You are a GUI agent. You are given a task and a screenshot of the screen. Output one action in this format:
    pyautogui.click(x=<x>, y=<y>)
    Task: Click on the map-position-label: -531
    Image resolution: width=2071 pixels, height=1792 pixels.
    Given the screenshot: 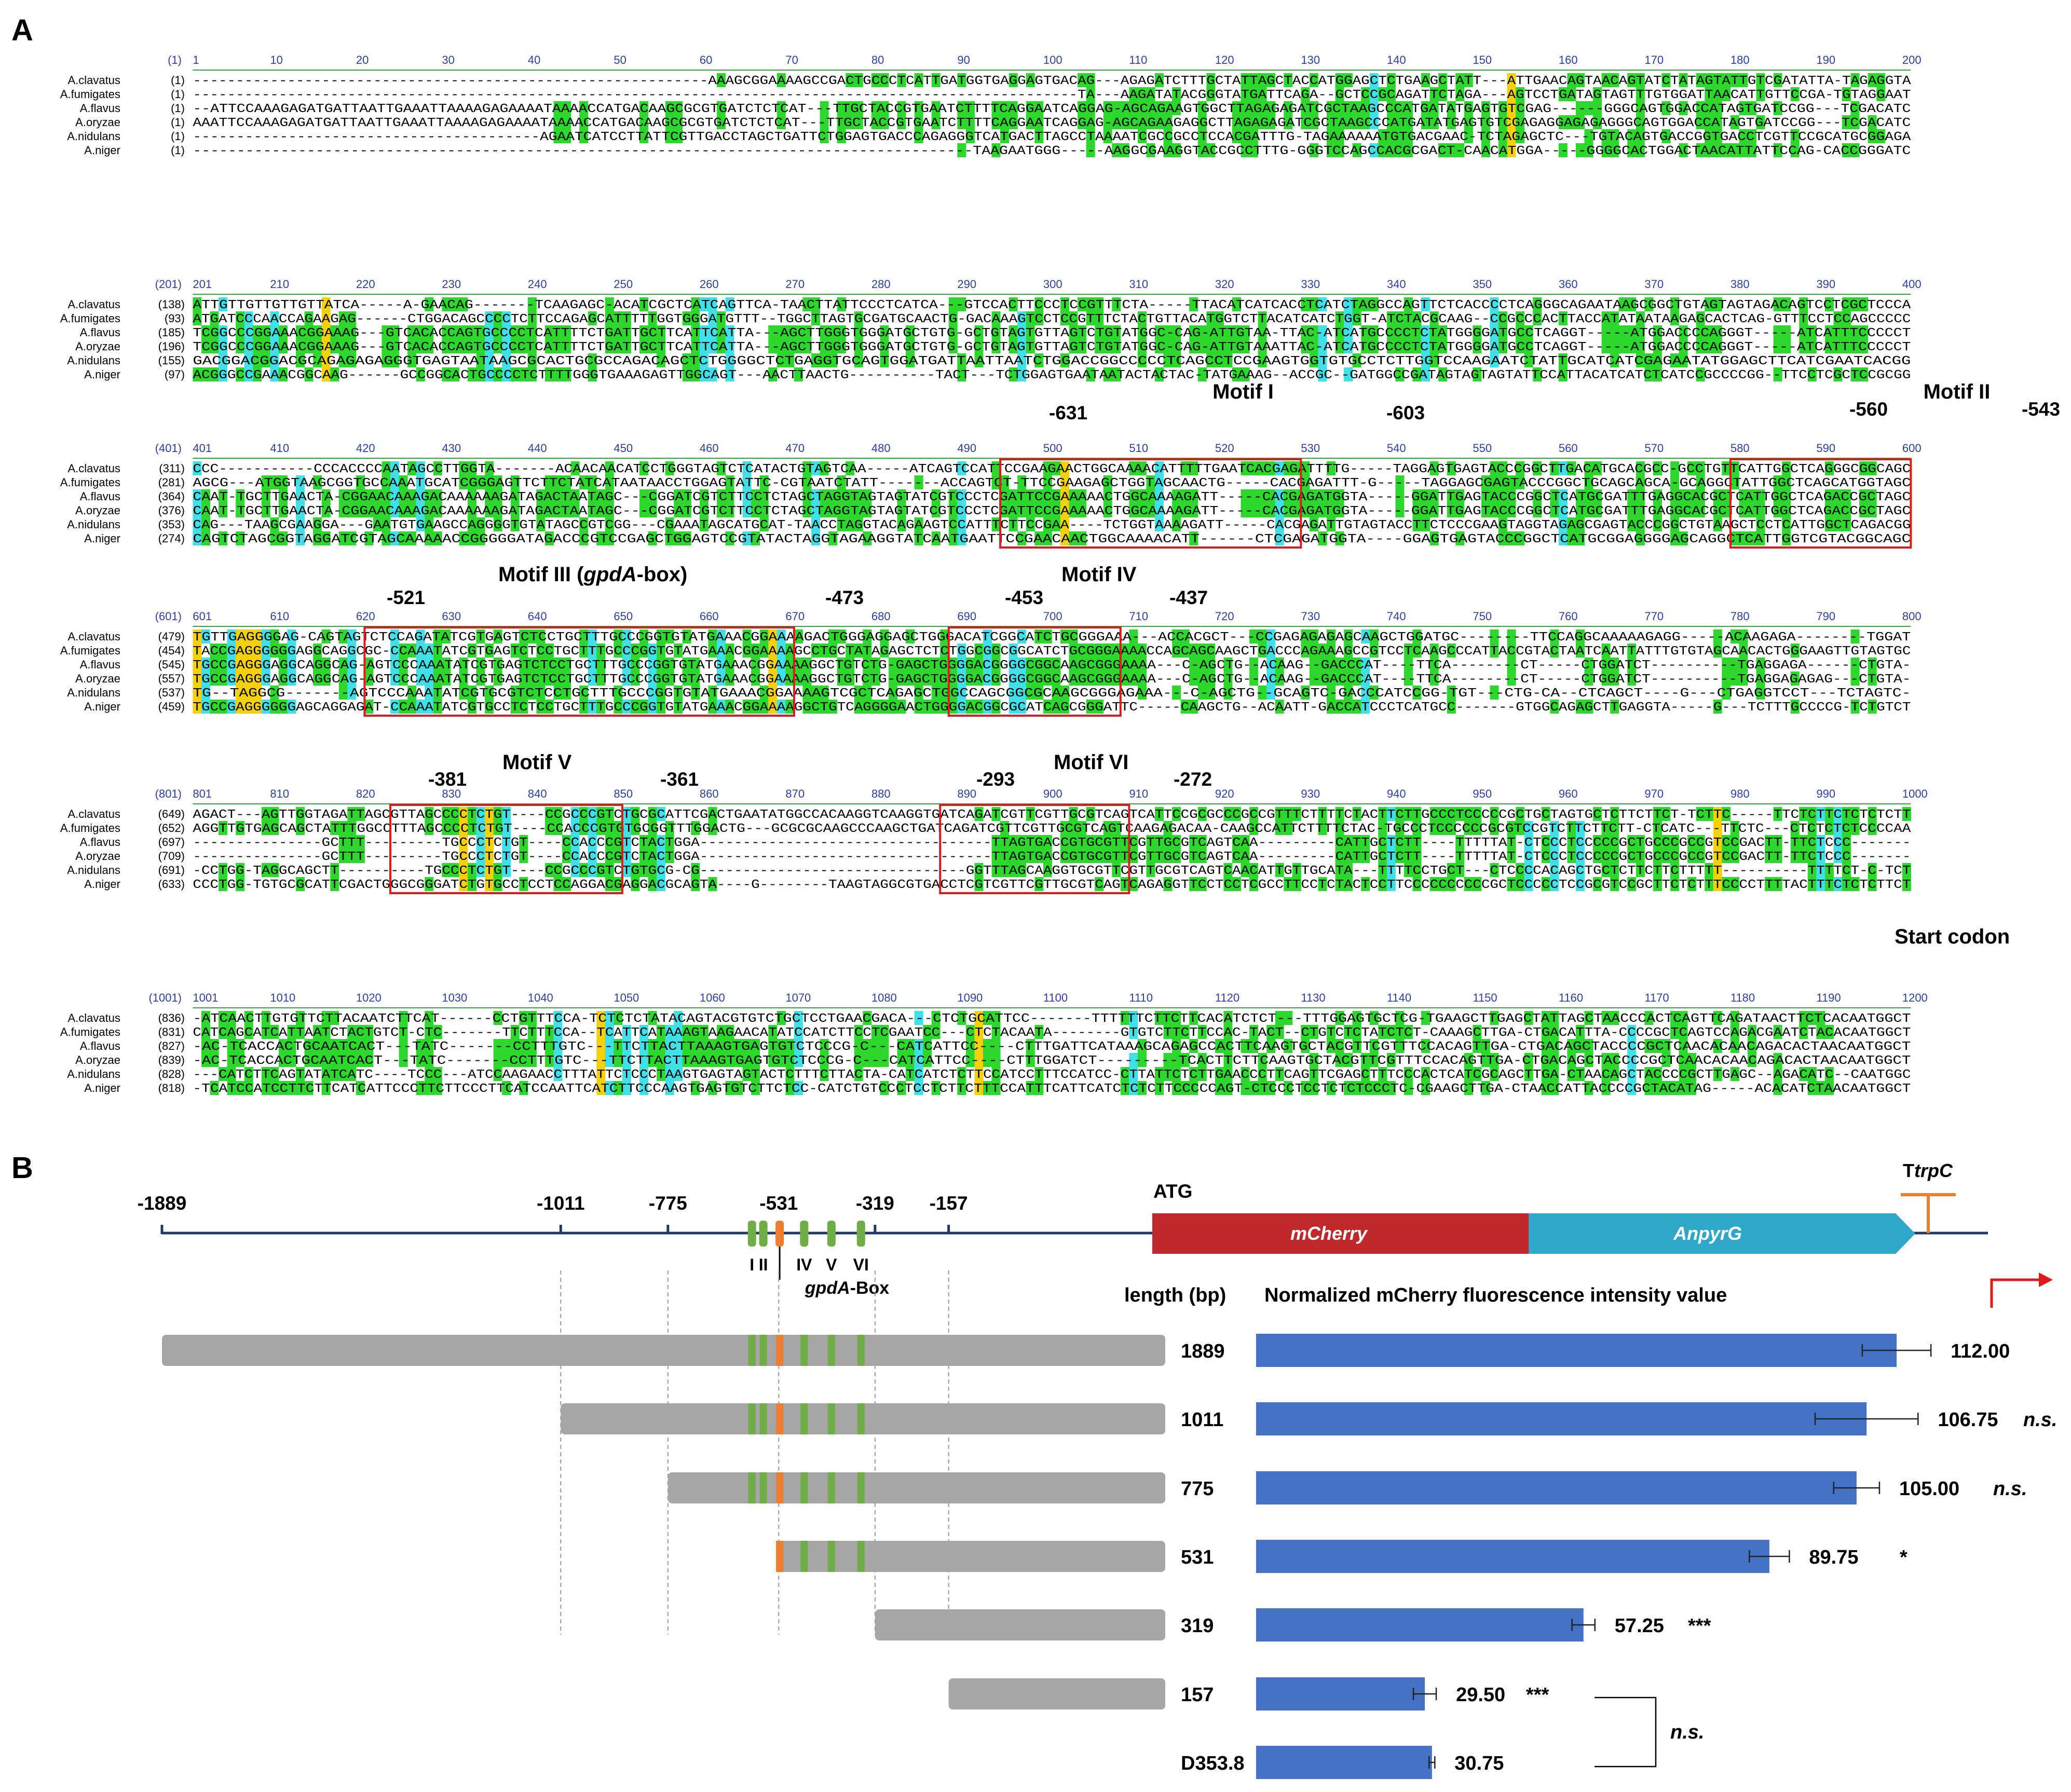 What is the action you would take?
    pyautogui.click(x=778, y=1203)
    